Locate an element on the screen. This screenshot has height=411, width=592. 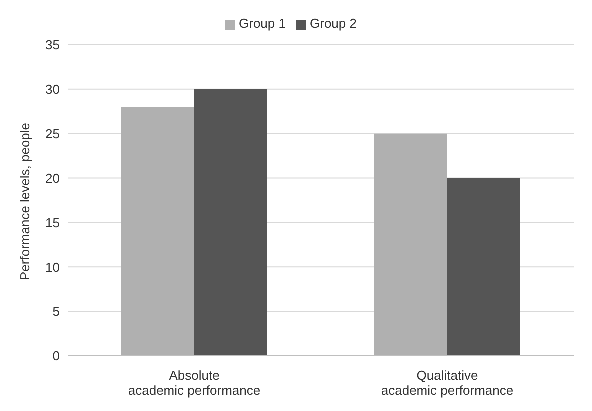
x-tick-label: Qualitative academic performance is located at coordinates (447, 383).